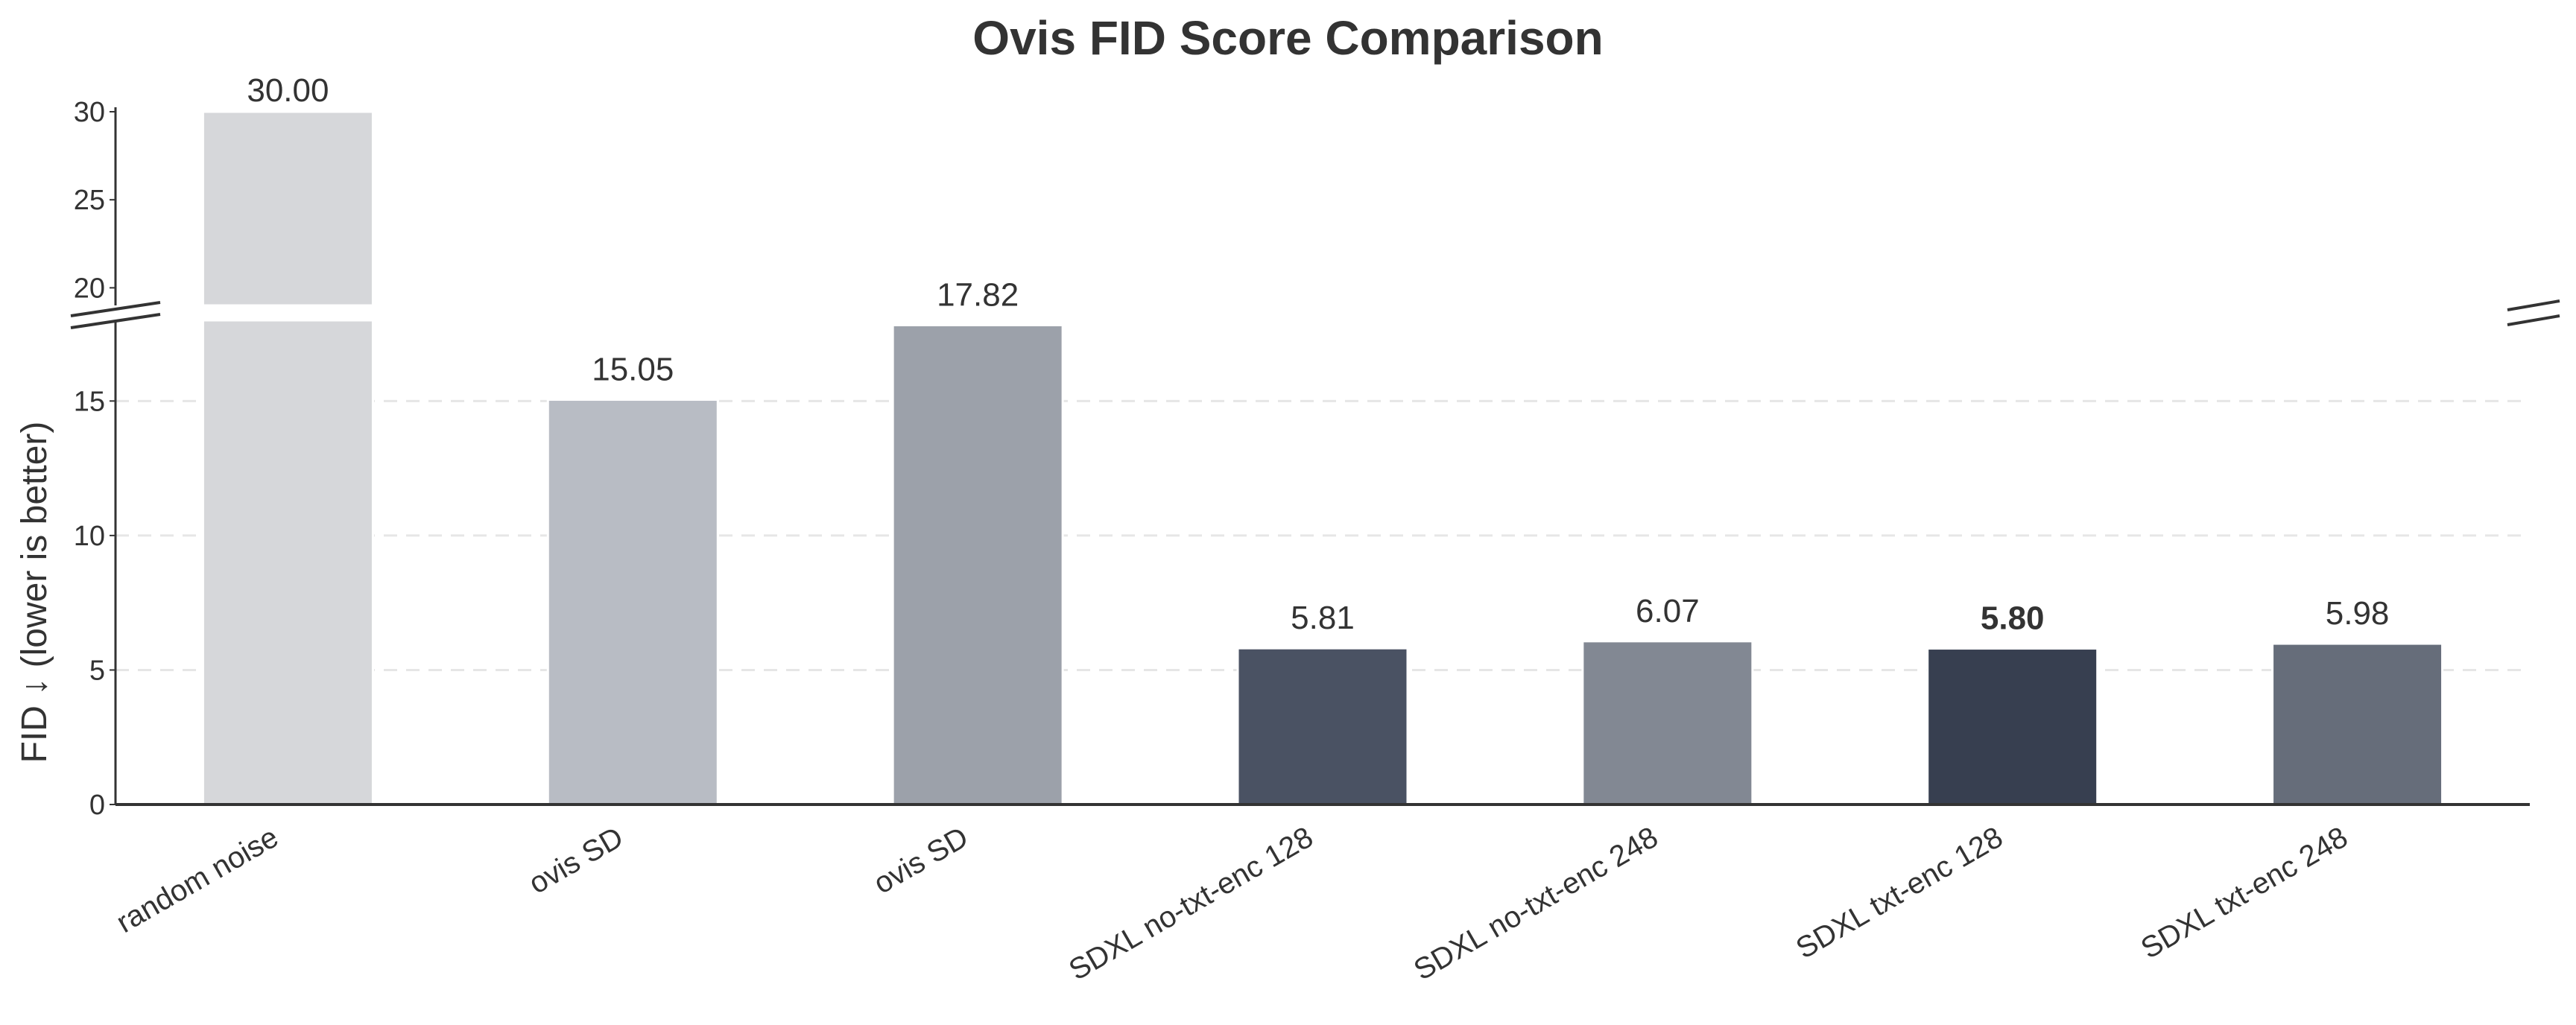 The width and height of the screenshot is (2576, 1025). I want to click on value-label: 5.80, so click(2013, 619).